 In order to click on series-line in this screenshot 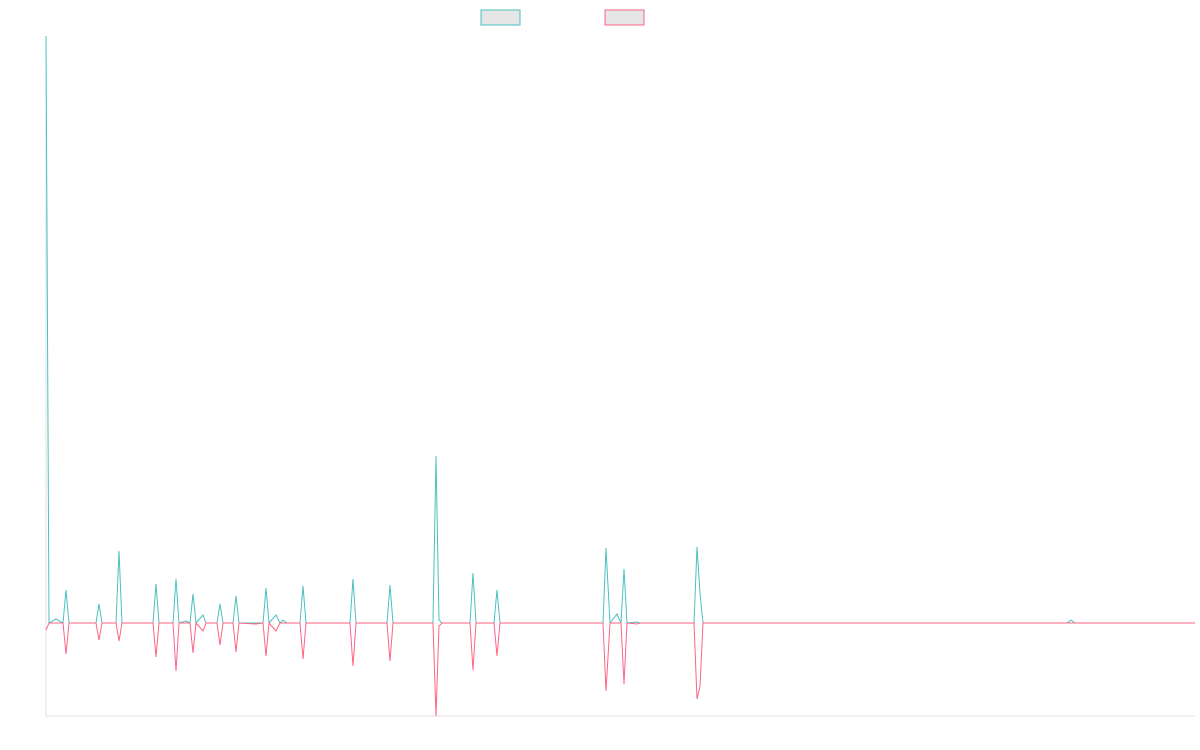, I will do `click(620, 669)`.